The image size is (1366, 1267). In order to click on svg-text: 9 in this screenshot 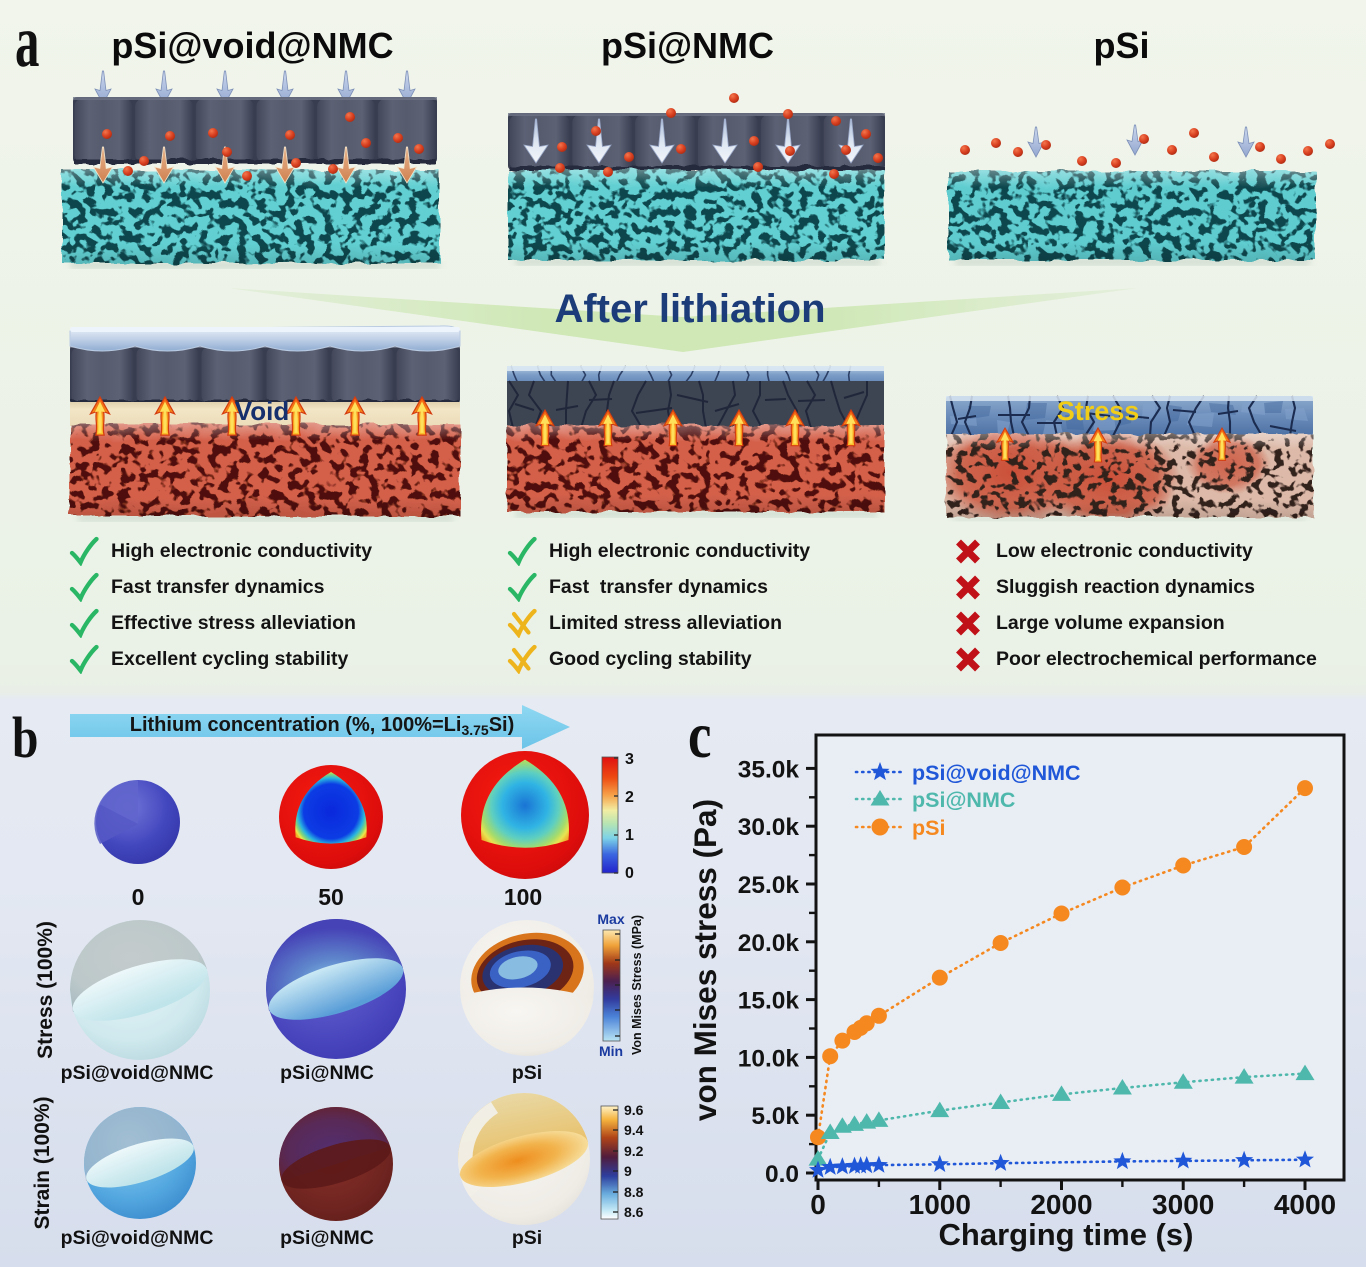, I will do `click(628, 1171)`.